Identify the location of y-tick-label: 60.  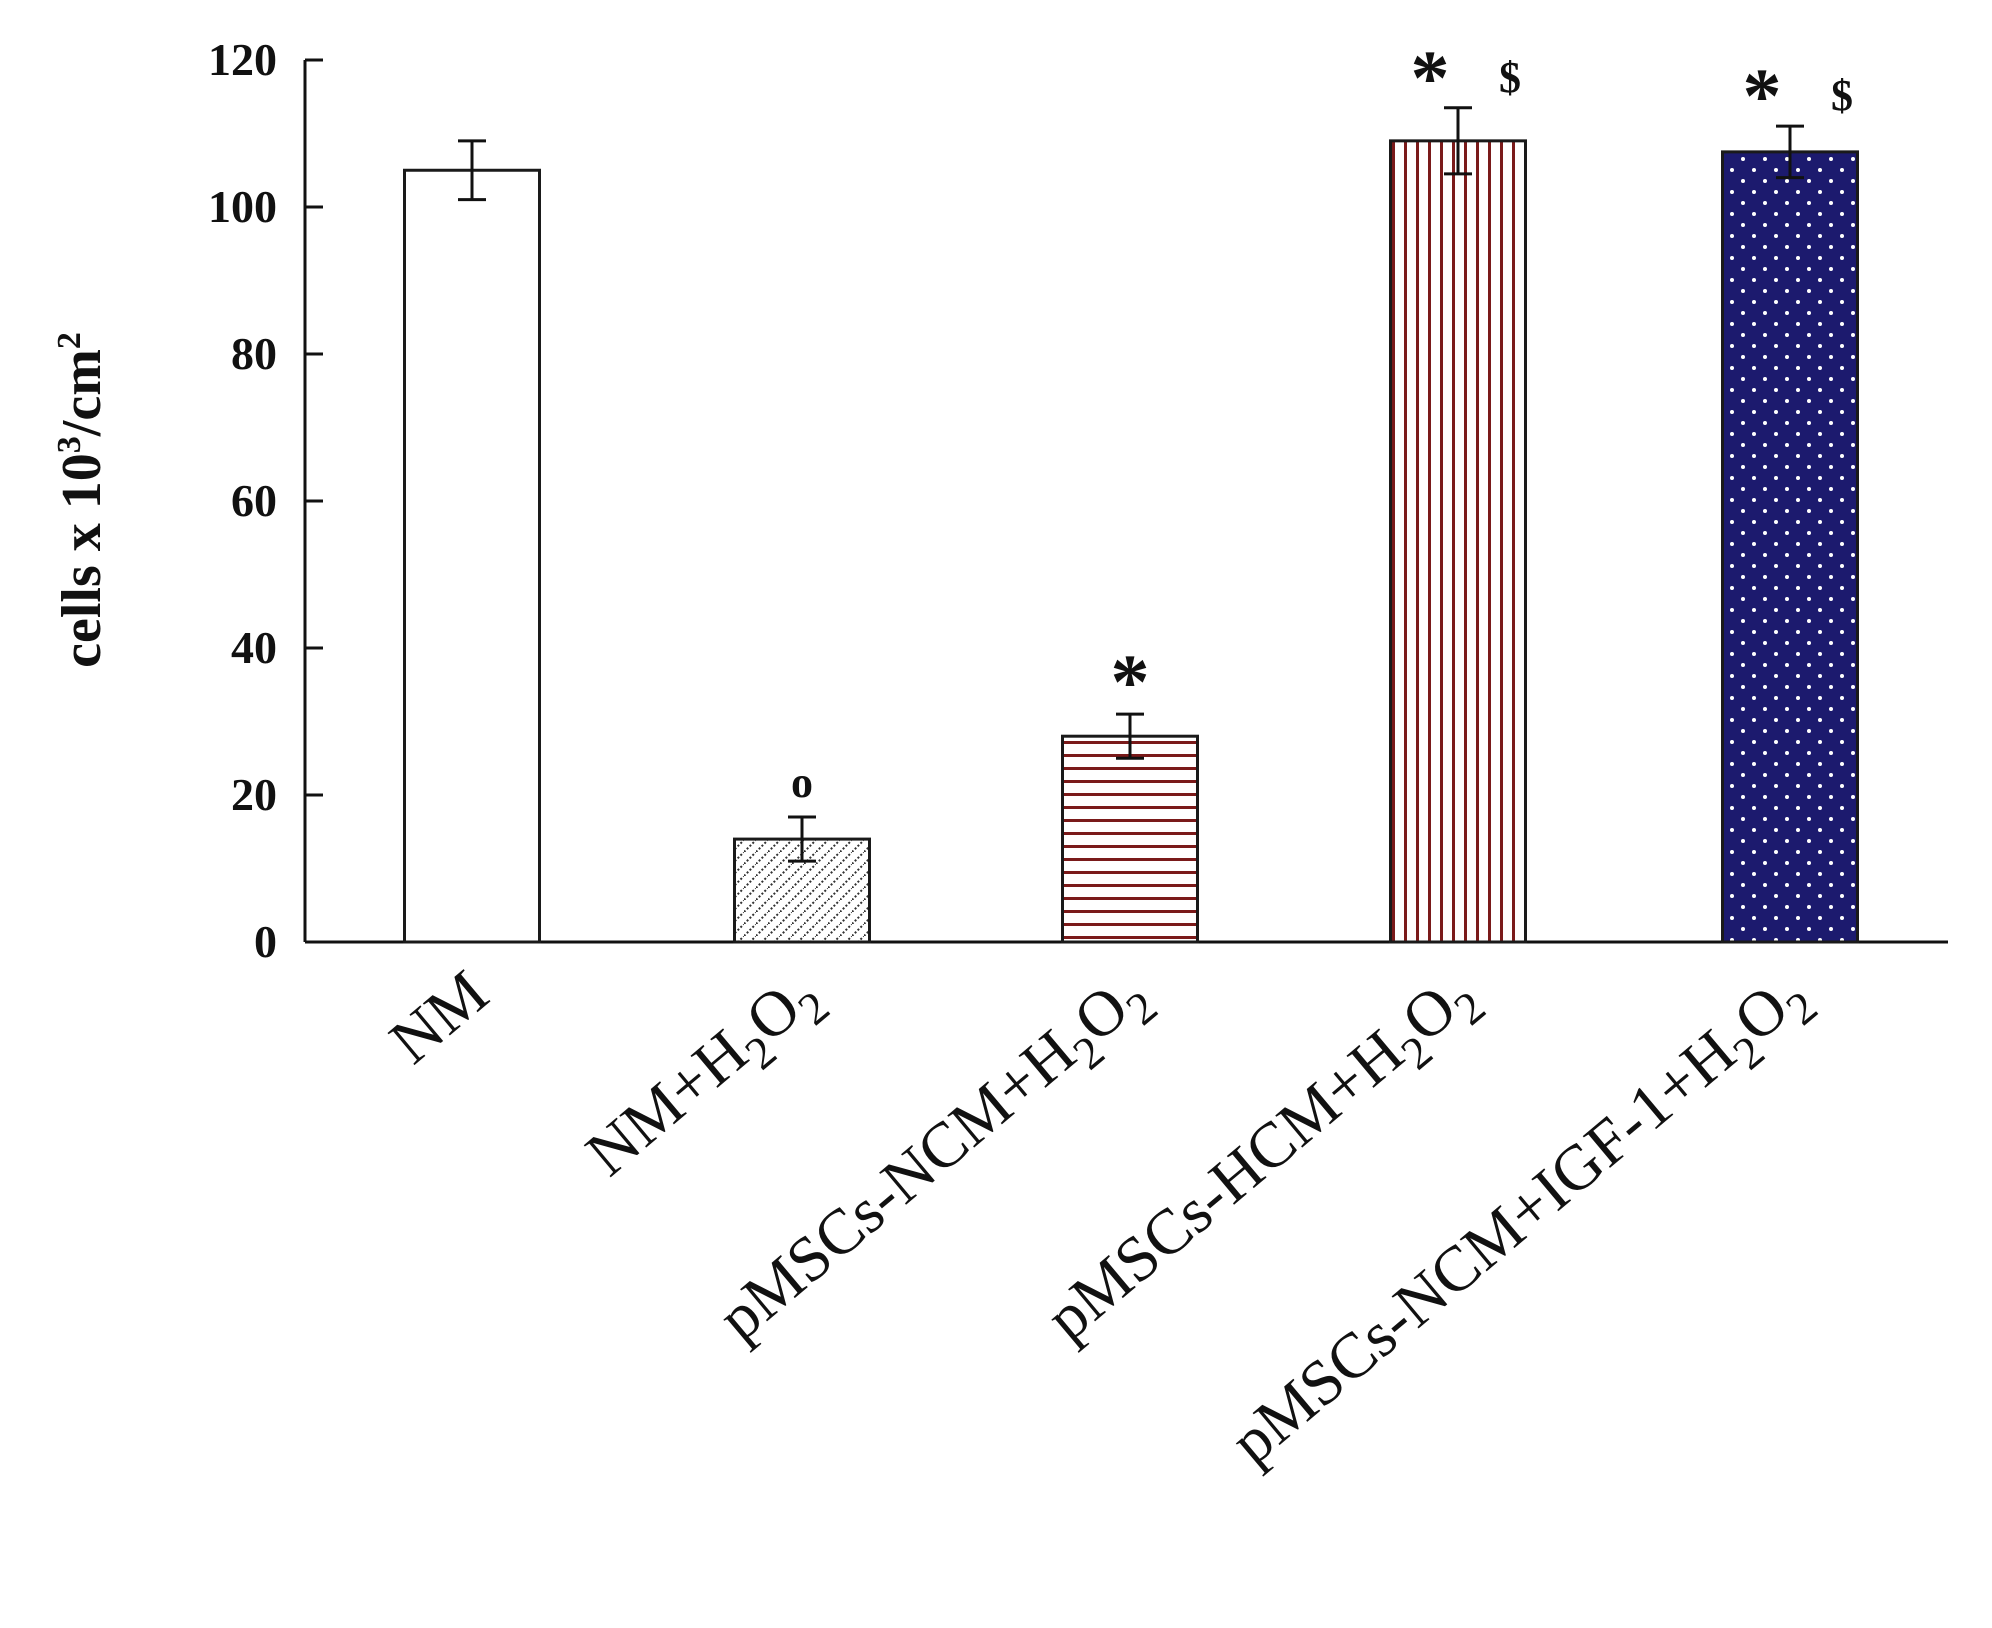
(254, 500).